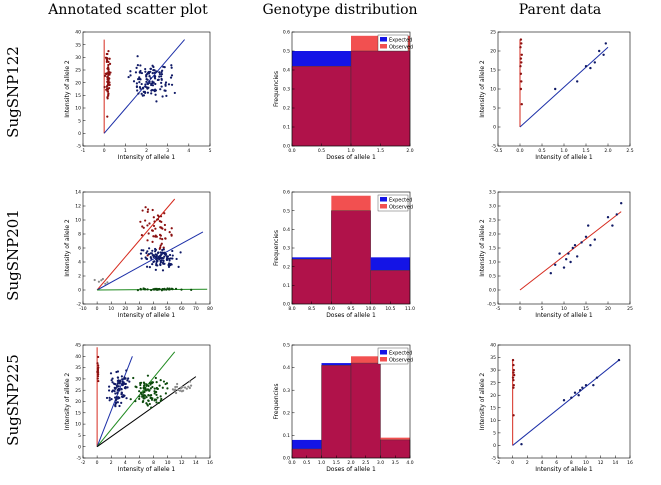 The height and width of the screenshot is (485, 661). What do you see at coordinates (482, 89) in the screenshot?
I see `y-axis-label: Intensity of allele 2` at bounding box center [482, 89].